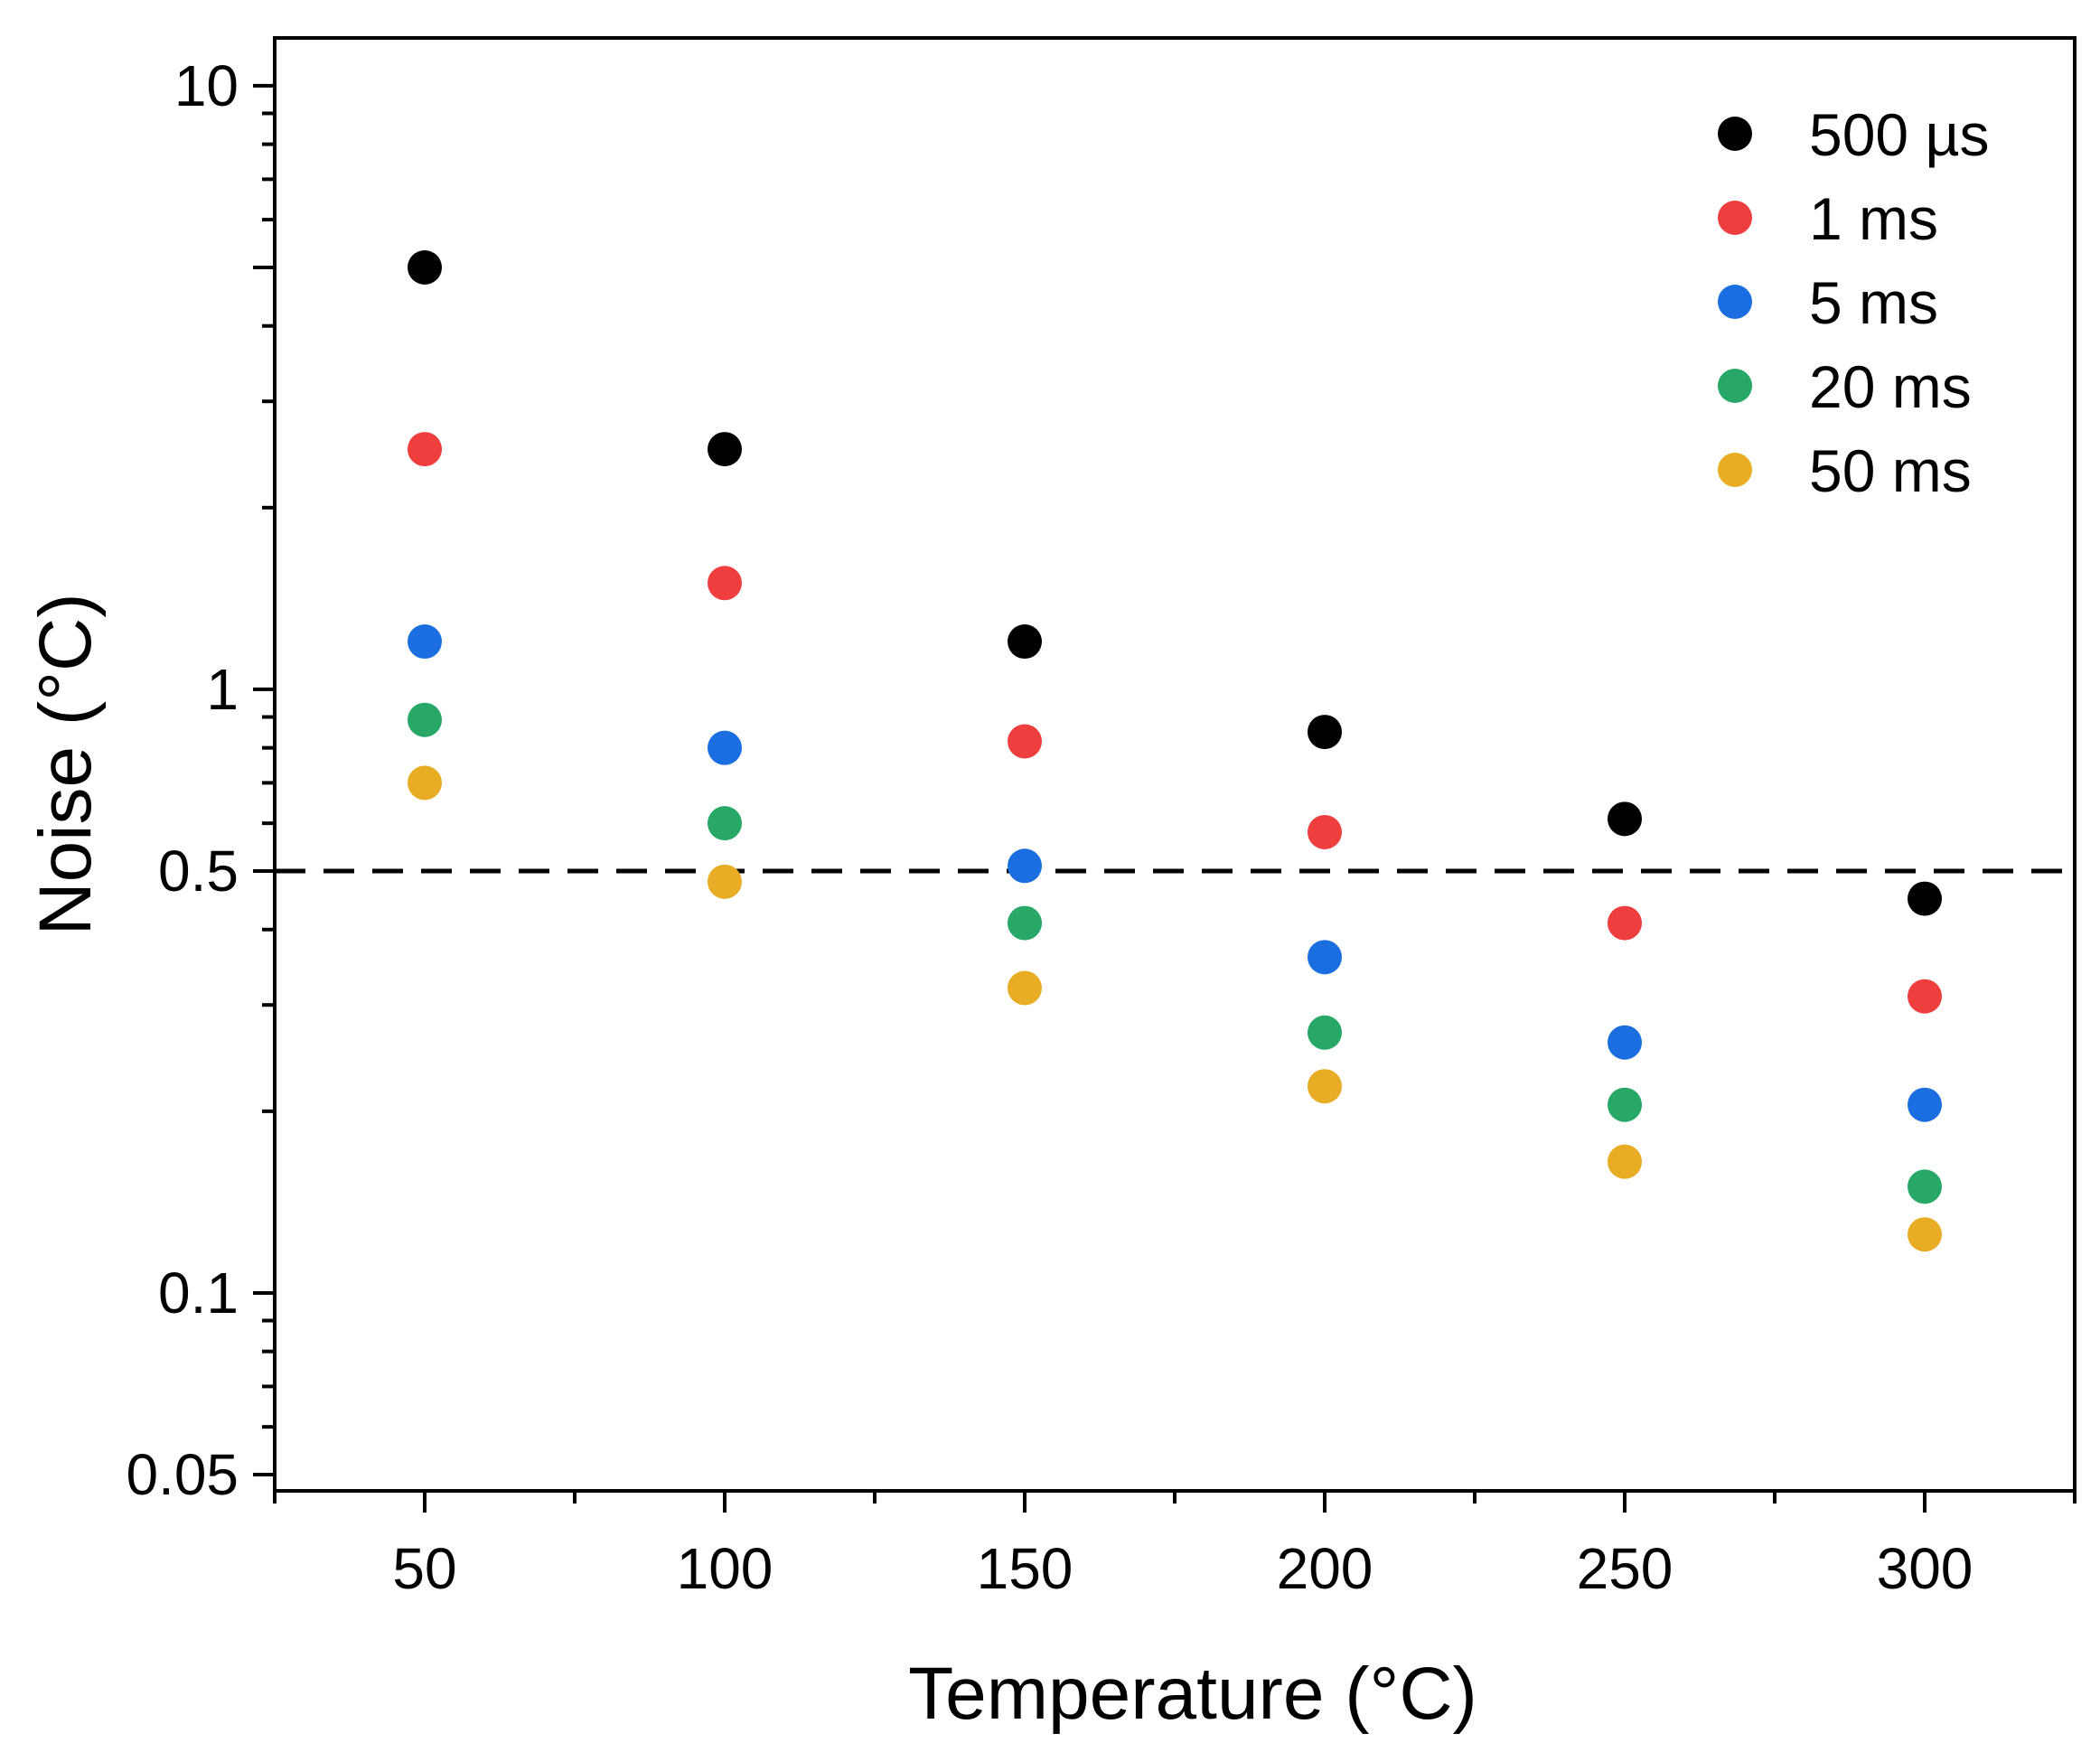 The width and height of the screenshot is (2100, 1752). Describe the element at coordinates (1874, 219) in the screenshot. I see `legend-label: 1 ms` at that location.